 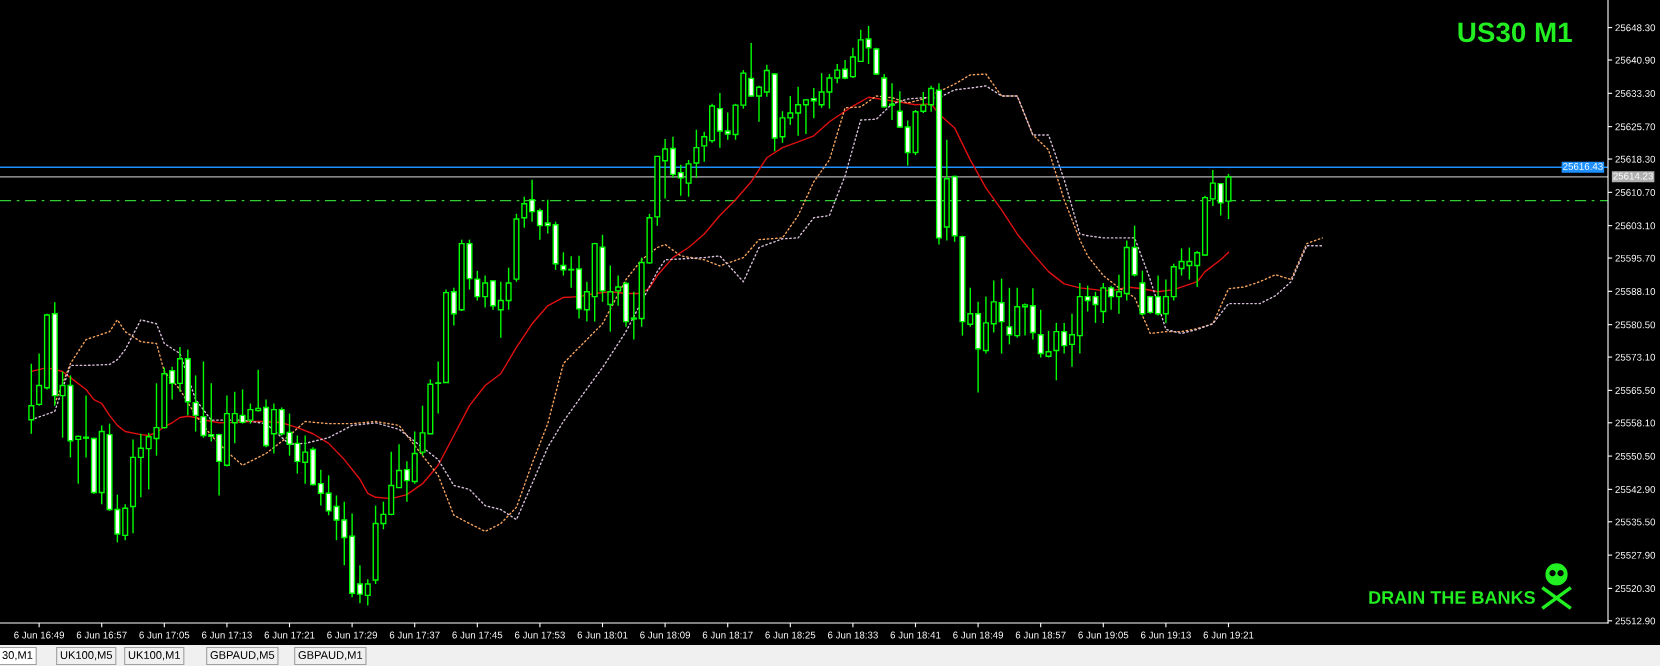 What do you see at coordinates (1635, 357) in the screenshot?
I see `y-tick-label: 25573.10` at bounding box center [1635, 357].